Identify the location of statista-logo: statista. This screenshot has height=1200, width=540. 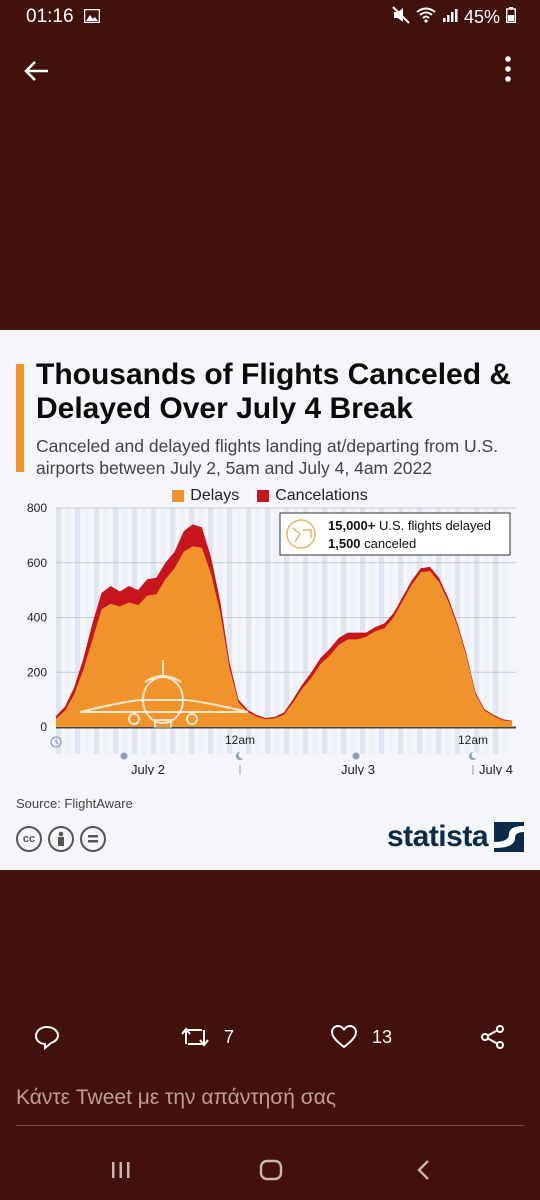
(455, 837).